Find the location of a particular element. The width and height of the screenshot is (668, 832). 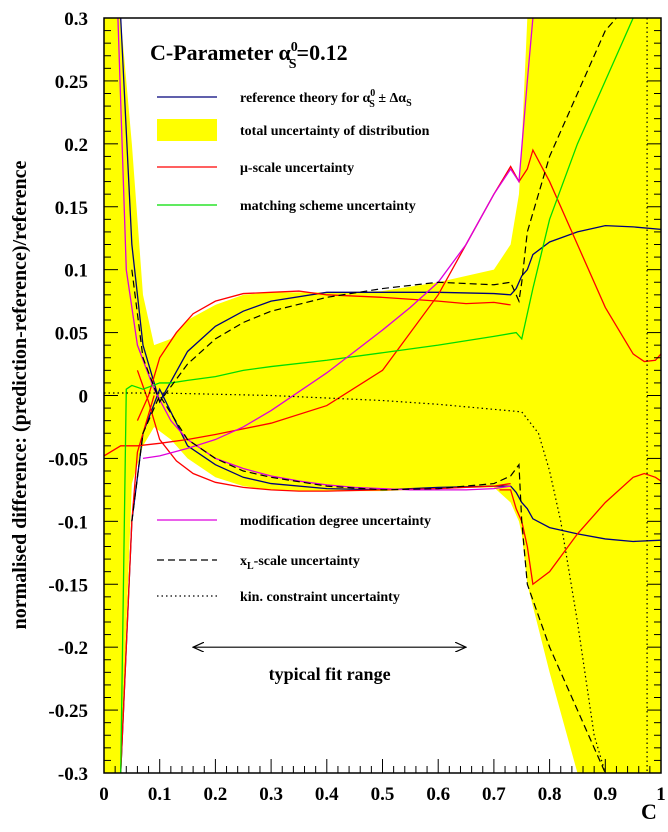

y-tick-label: 0.3 is located at coordinates (76, 19).